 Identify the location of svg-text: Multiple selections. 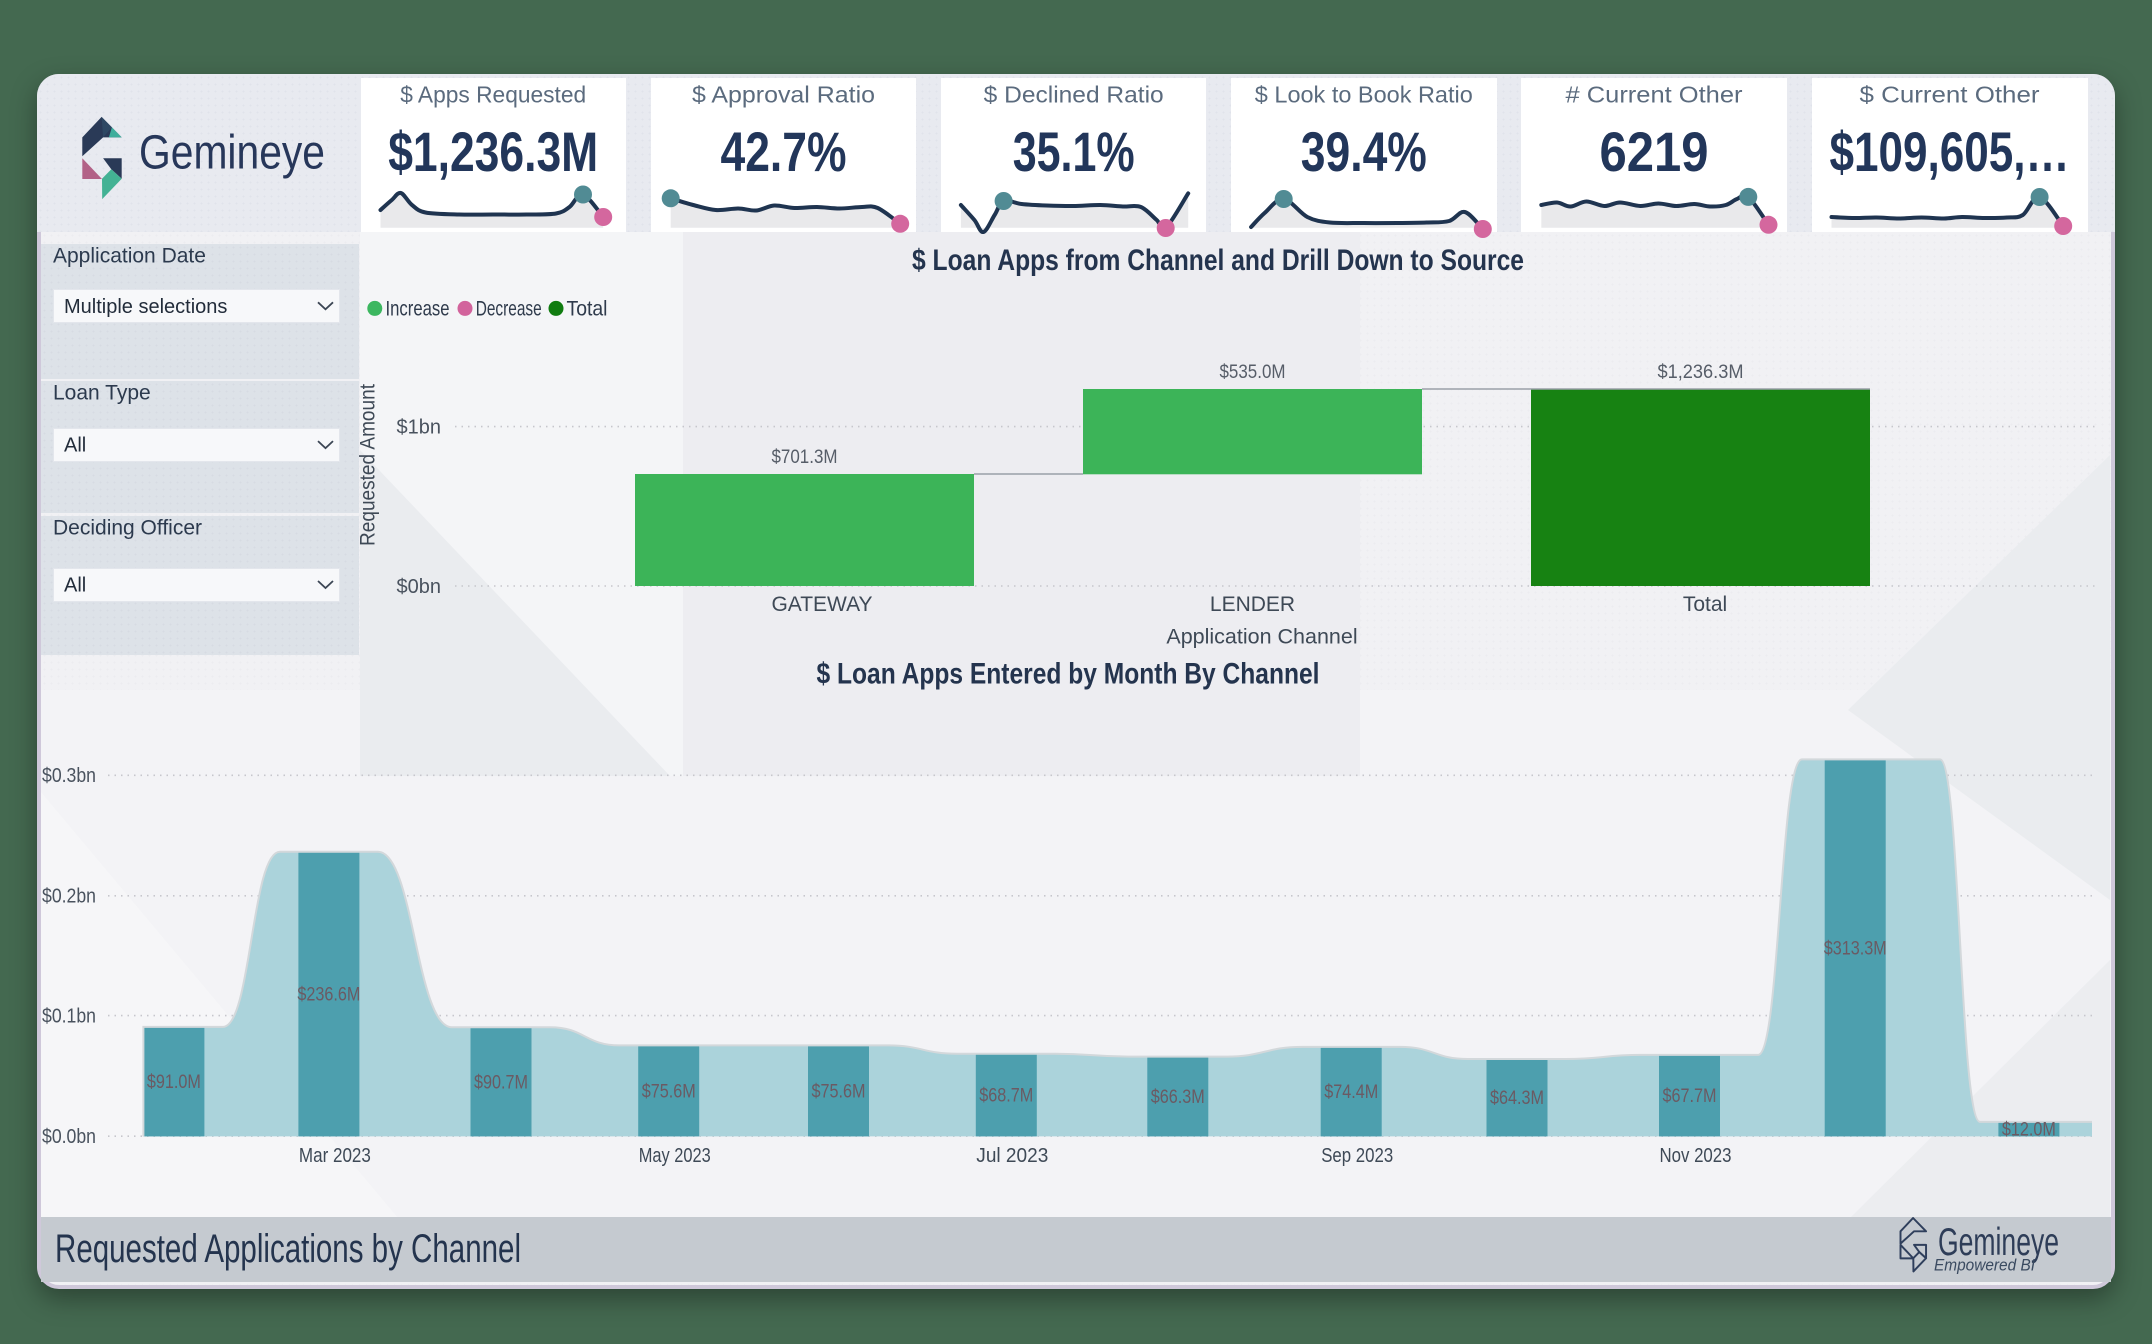
(145, 307).